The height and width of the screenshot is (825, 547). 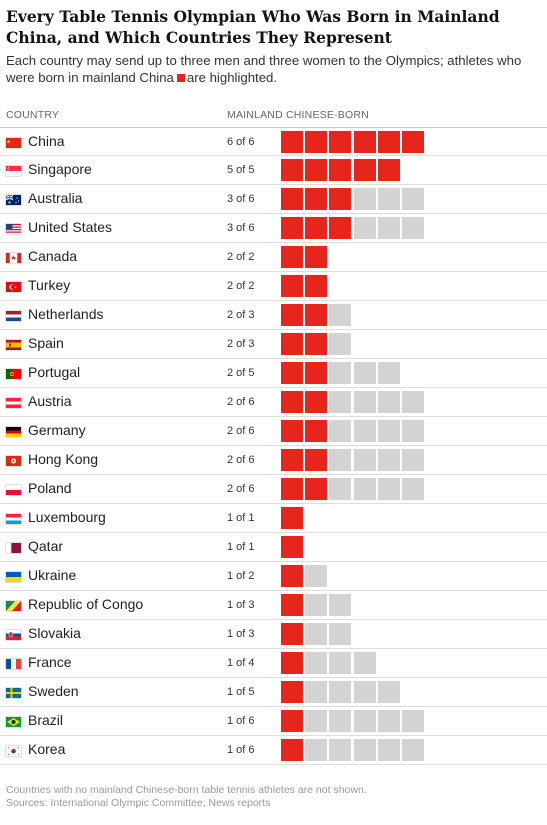 I want to click on country-name: France, so click(x=50, y=662).